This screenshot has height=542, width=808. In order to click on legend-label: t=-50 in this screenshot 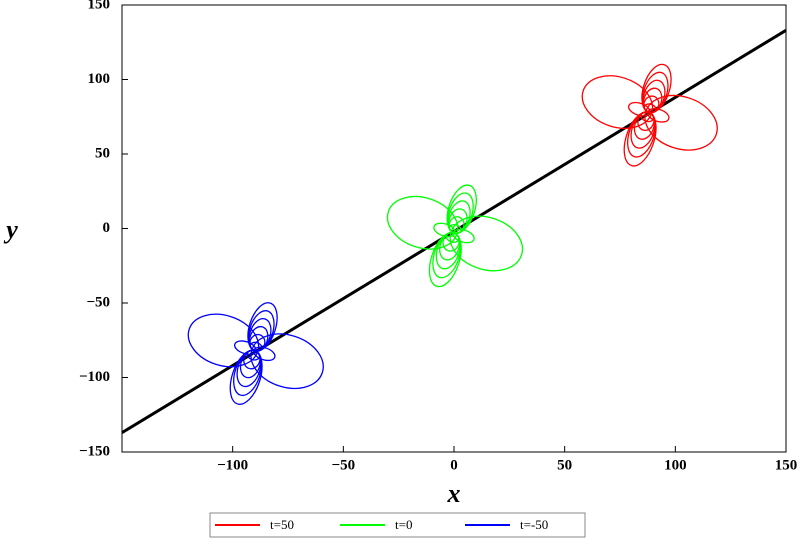, I will do `click(534, 524)`.